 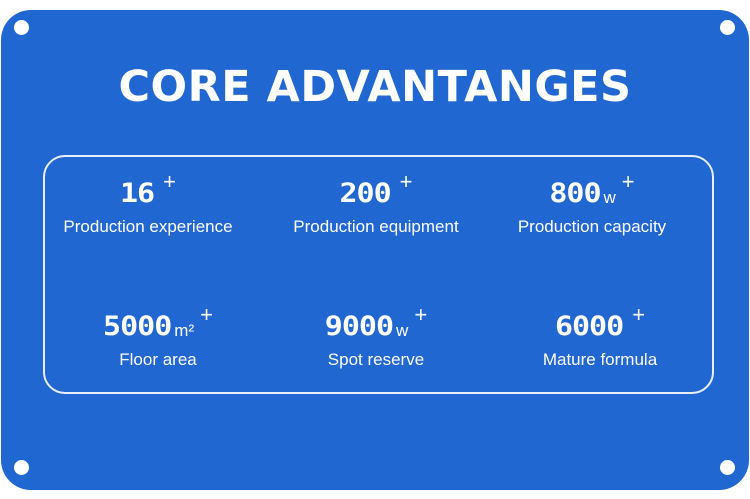 What do you see at coordinates (137, 193) in the screenshot?
I see `stat-value: 16` at bounding box center [137, 193].